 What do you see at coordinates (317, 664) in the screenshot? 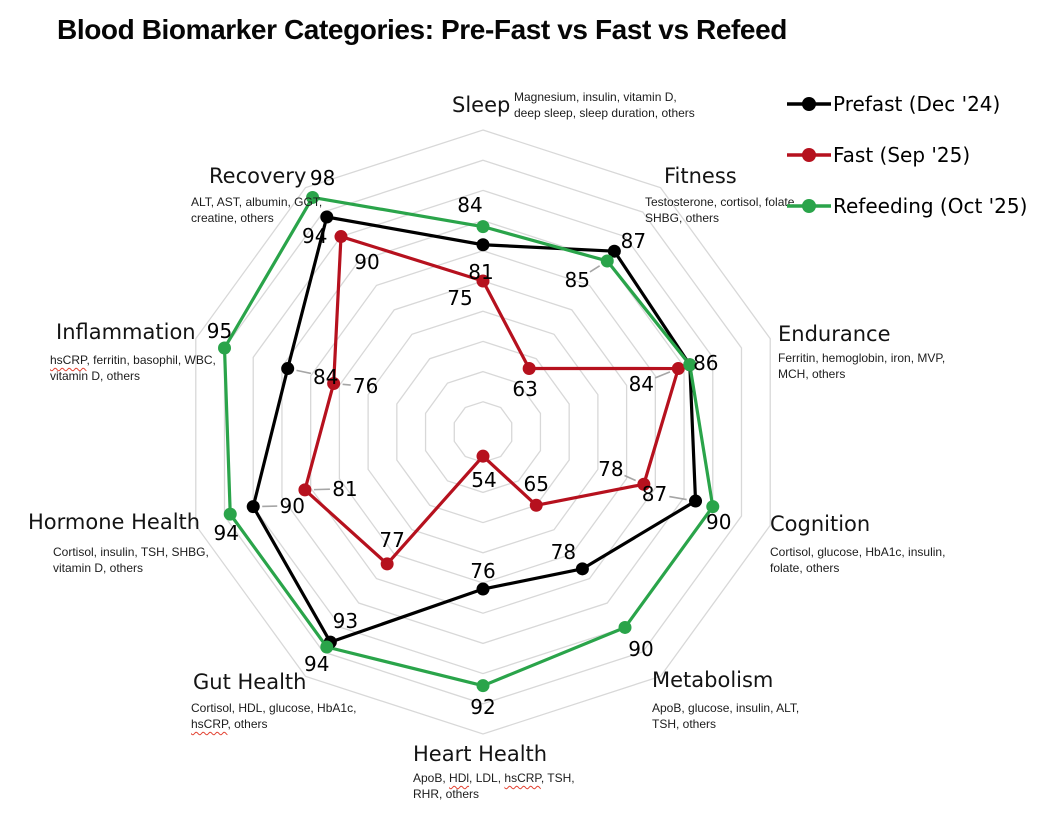
I see `value-label-gut-health-refeeding-oct-25: 94` at bounding box center [317, 664].